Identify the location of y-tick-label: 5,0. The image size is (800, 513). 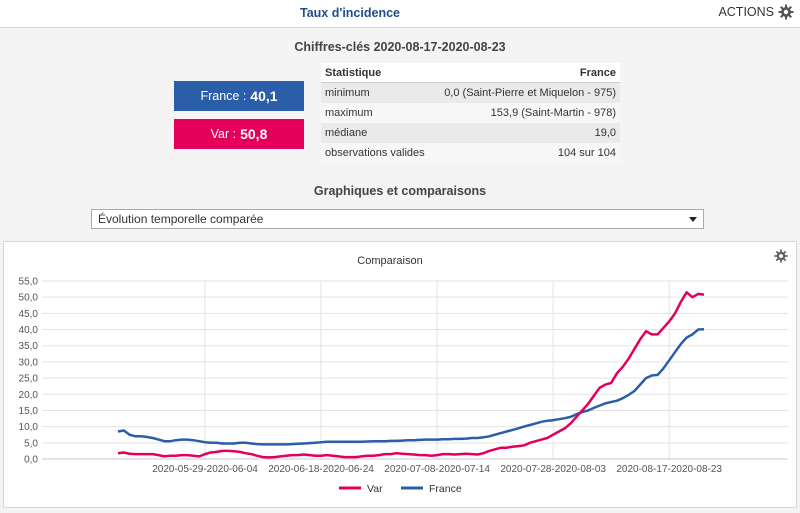
(31, 443).